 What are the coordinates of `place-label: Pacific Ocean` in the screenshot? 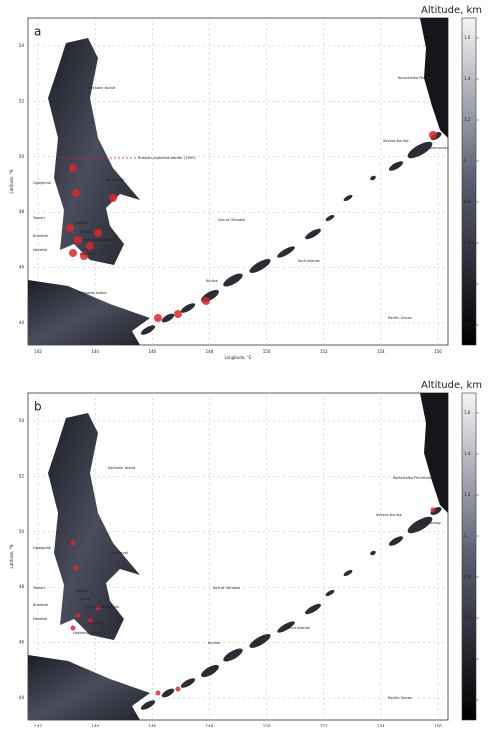 It's located at (400, 318).